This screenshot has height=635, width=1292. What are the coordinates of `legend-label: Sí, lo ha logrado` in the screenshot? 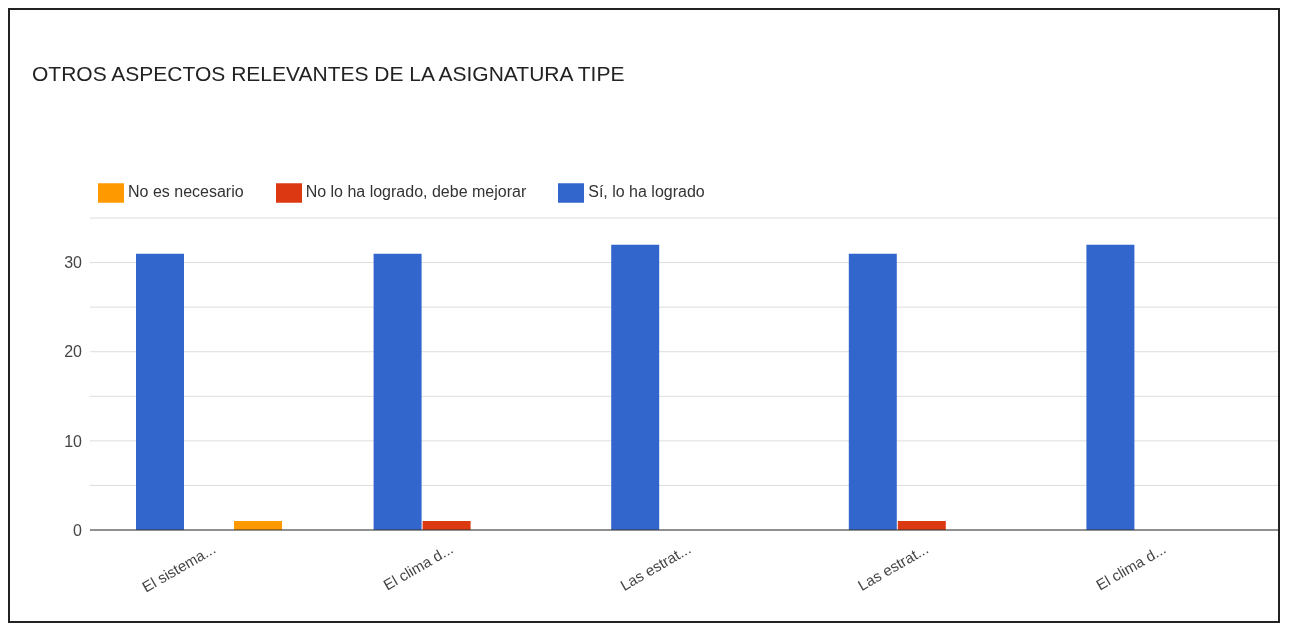 It's located at (646, 192).